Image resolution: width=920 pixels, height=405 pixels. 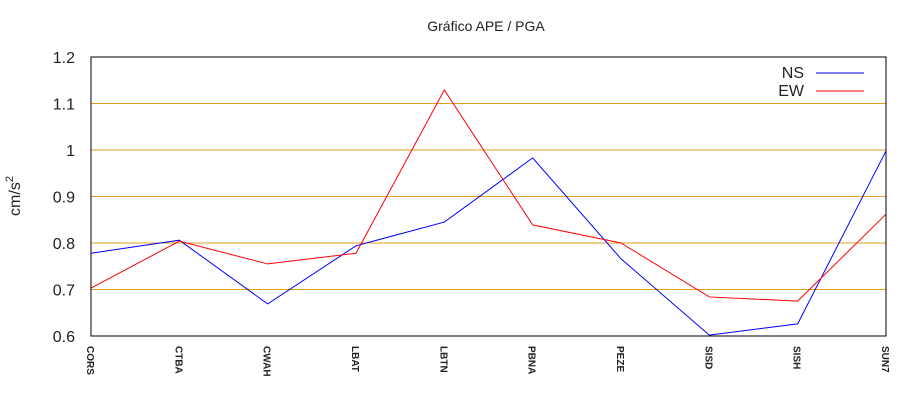 What do you see at coordinates (64, 291) in the screenshot?
I see `y-tick-label: 0.7` at bounding box center [64, 291].